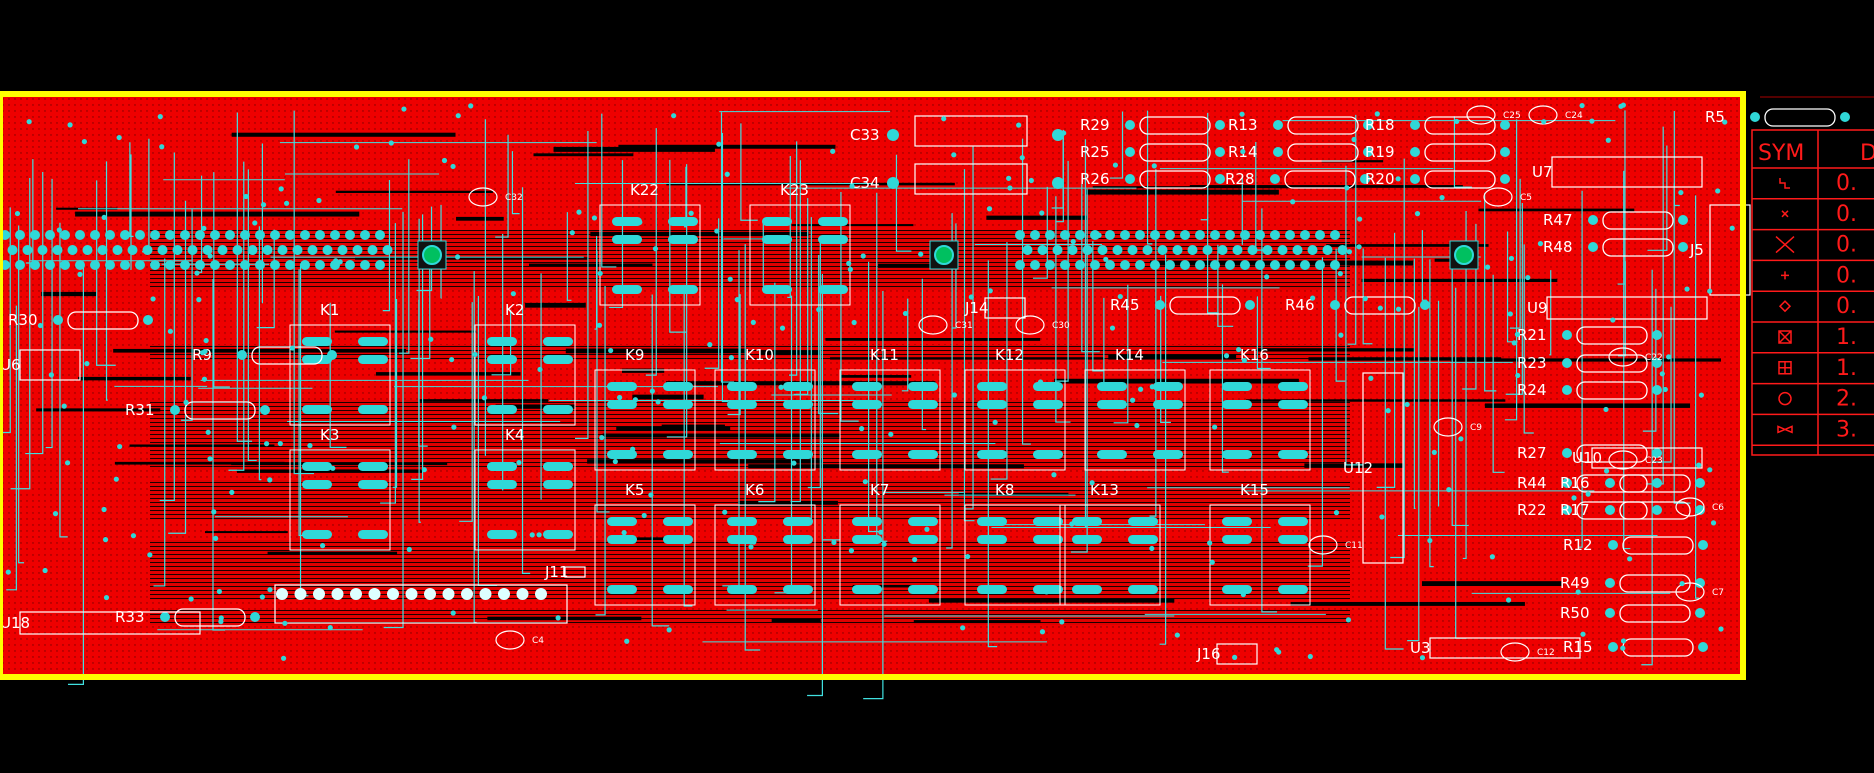 This screenshot has height=773, width=1874. Describe the element at coordinates (337, 594) in the screenshot. I see `connector-j11-pad` at that location.